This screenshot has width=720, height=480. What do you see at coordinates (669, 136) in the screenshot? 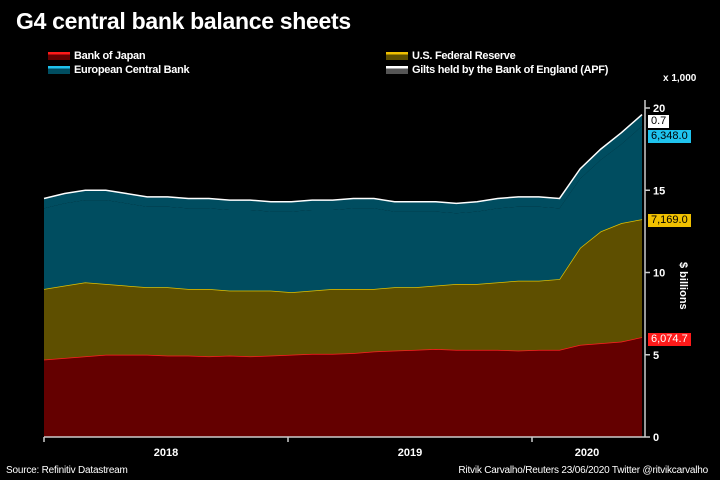
I see `end-label-ecb: 6,348.0` at bounding box center [669, 136].